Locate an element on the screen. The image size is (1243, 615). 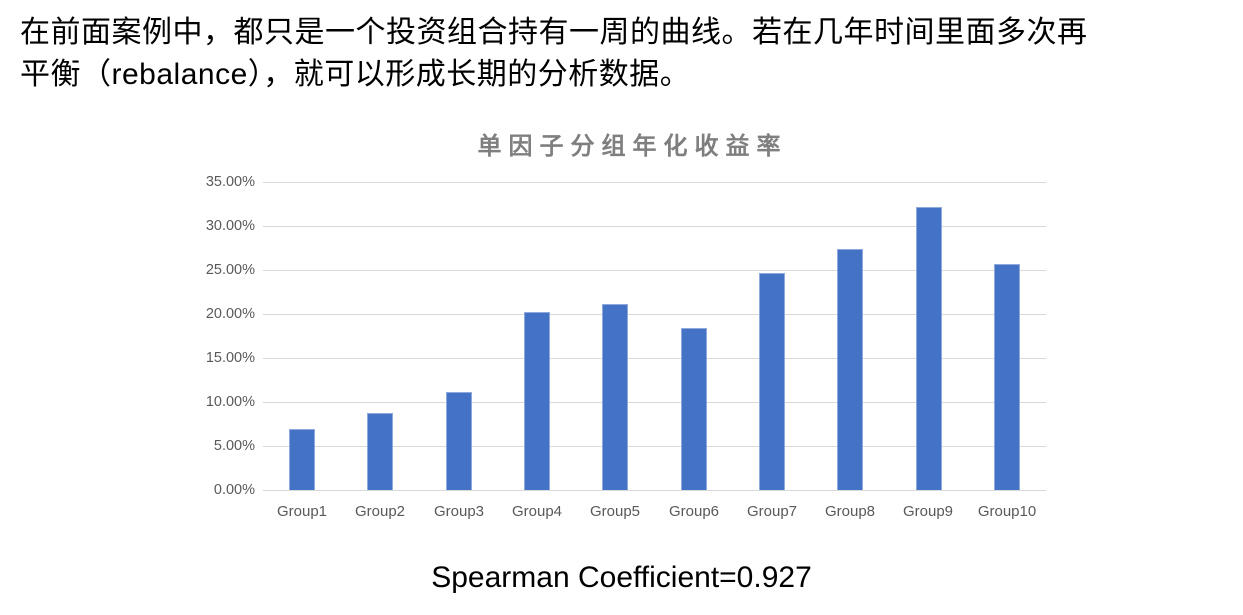
gridline-15.00% is located at coordinates (654, 358).